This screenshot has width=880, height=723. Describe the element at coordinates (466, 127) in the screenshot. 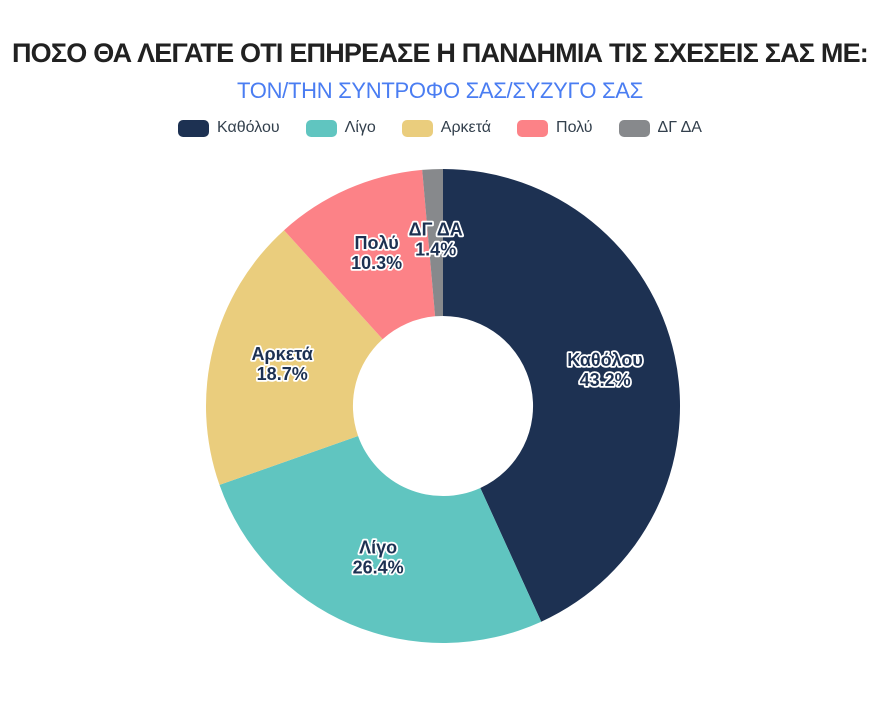

I see `legend-label: Αρκετά` at that location.